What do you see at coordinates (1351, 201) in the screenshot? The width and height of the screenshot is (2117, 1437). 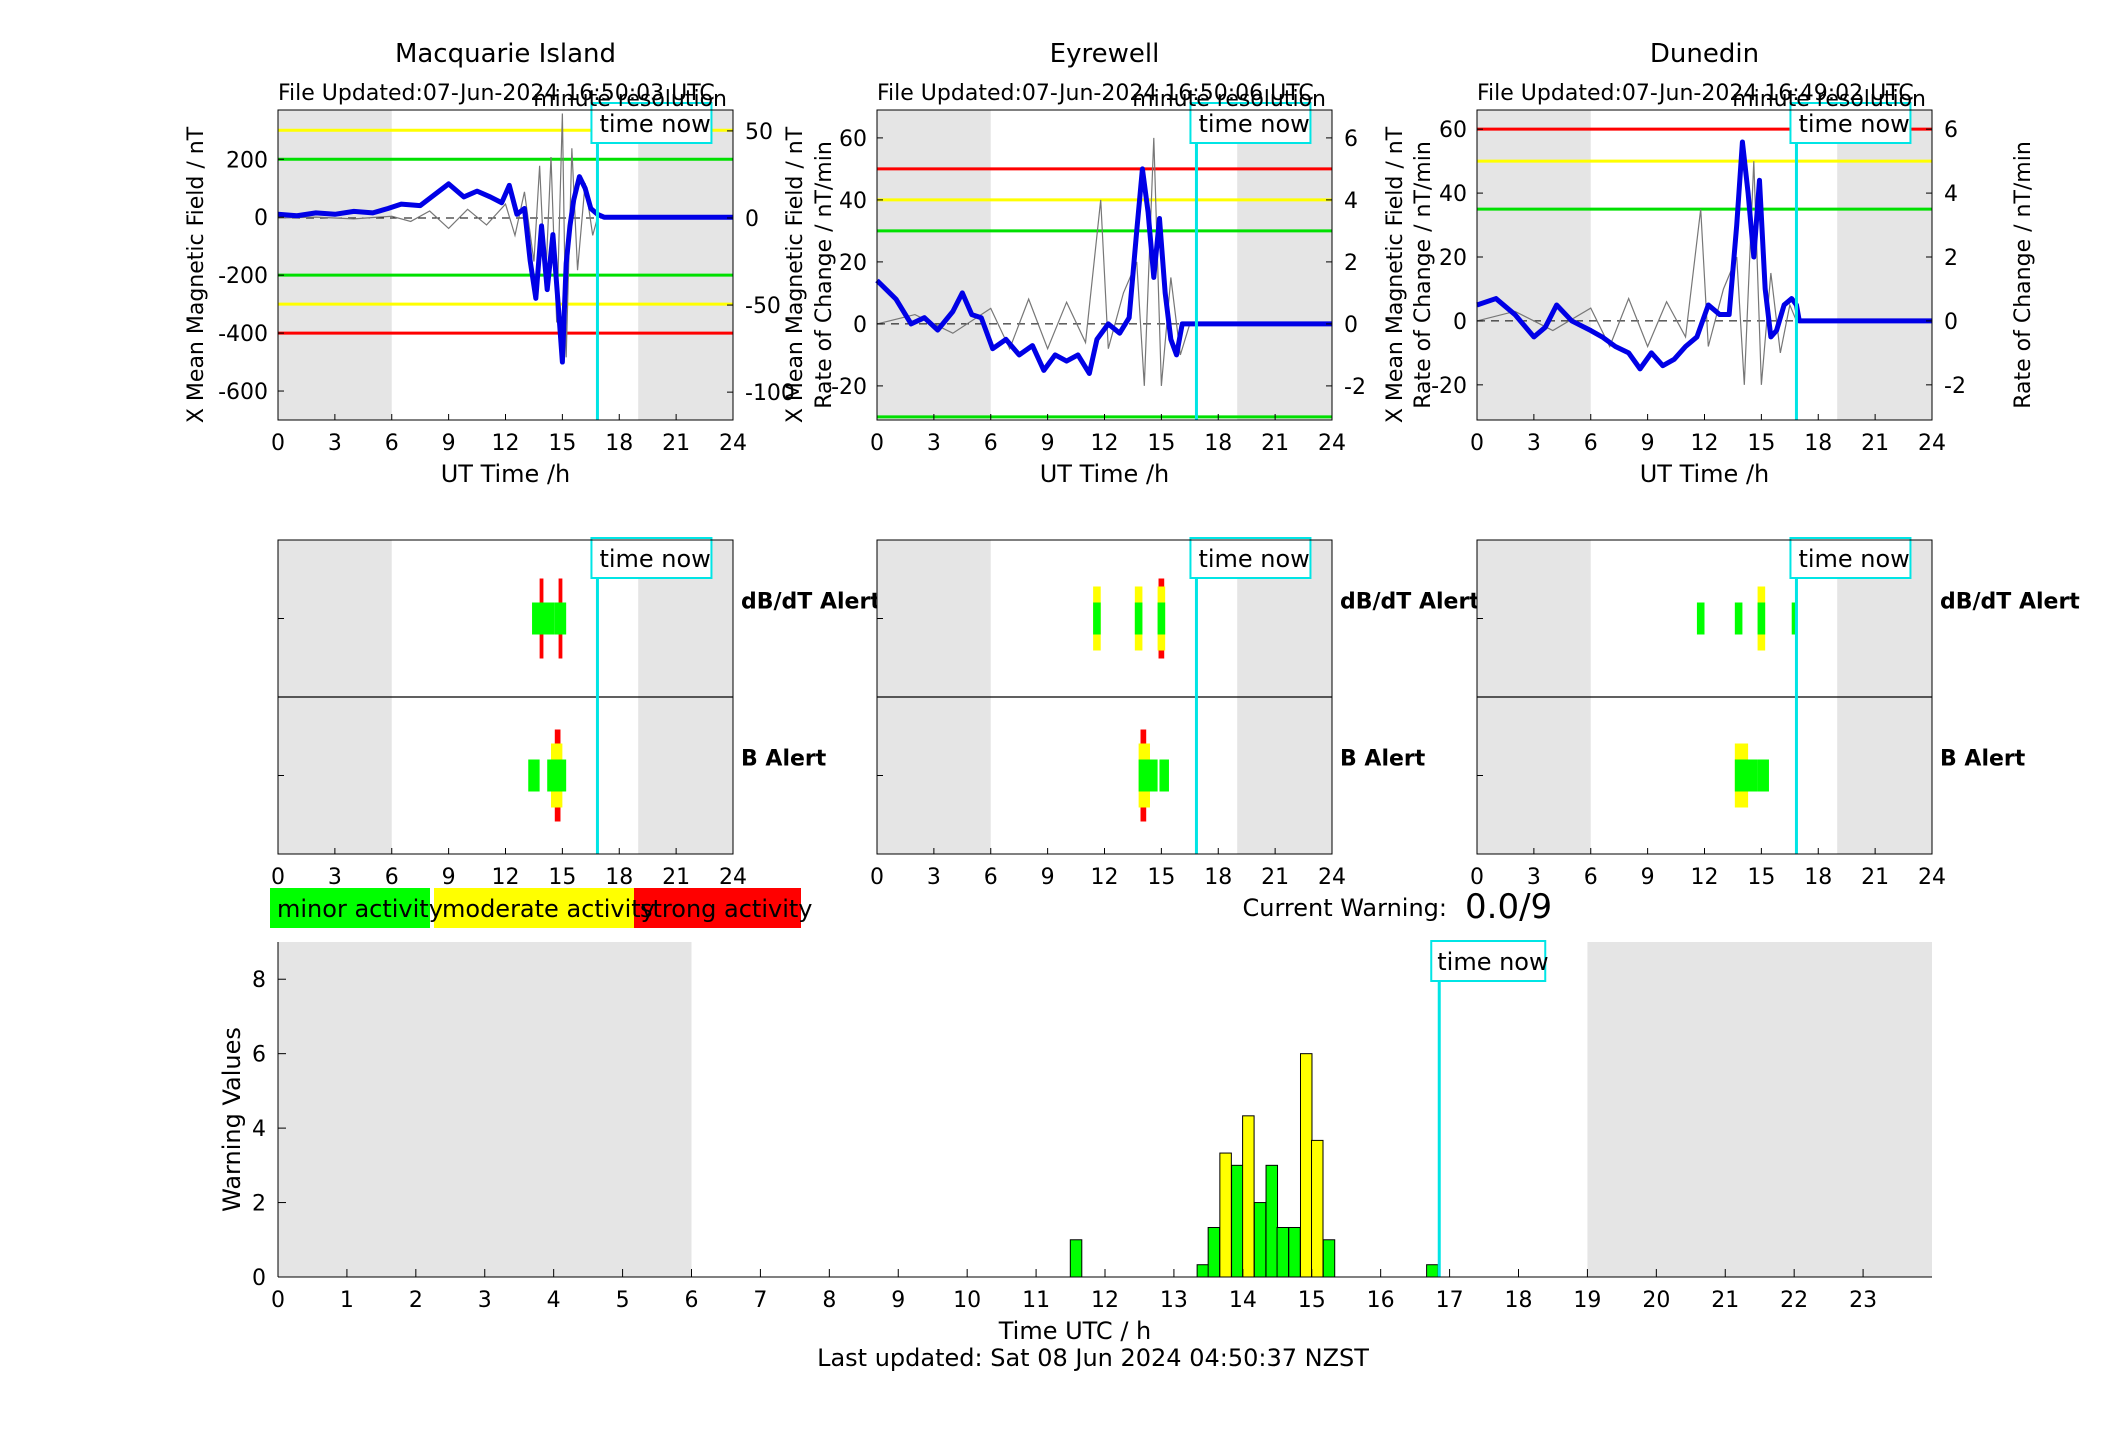 I see `y-right-tick-label: 4` at bounding box center [1351, 201].